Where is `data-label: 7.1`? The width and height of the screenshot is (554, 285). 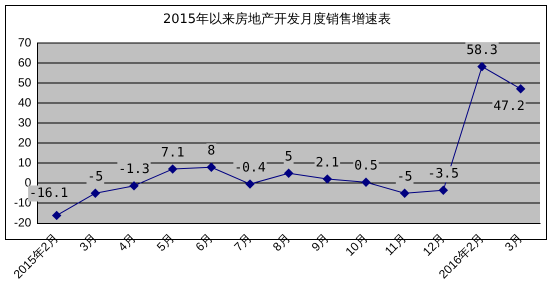 data-label: 7.1 is located at coordinates (172, 152).